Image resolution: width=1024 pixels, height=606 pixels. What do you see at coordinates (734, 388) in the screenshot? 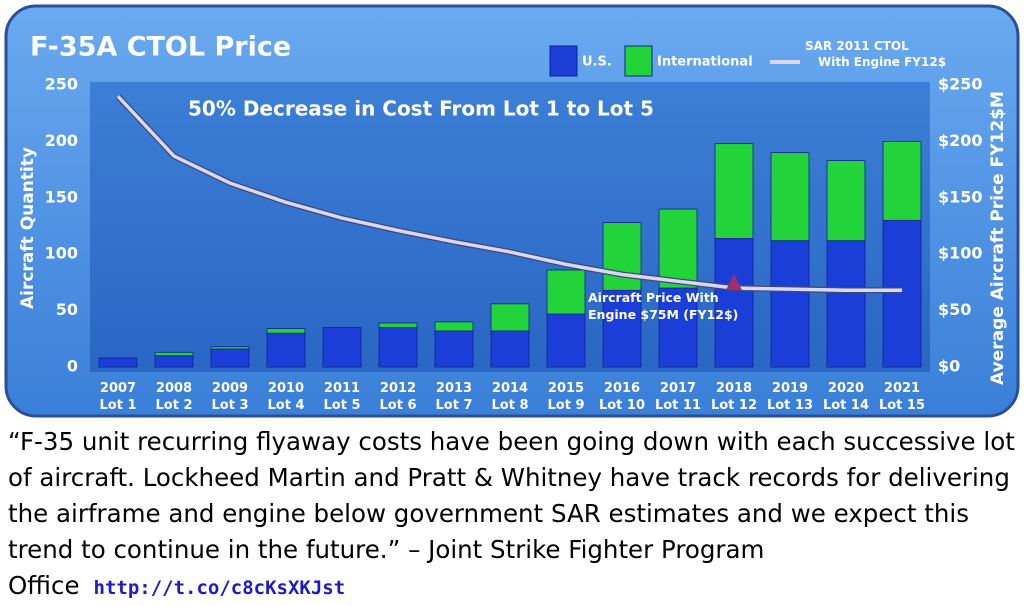
I see `x-tick-label-line: 2018` at bounding box center [734, 388].